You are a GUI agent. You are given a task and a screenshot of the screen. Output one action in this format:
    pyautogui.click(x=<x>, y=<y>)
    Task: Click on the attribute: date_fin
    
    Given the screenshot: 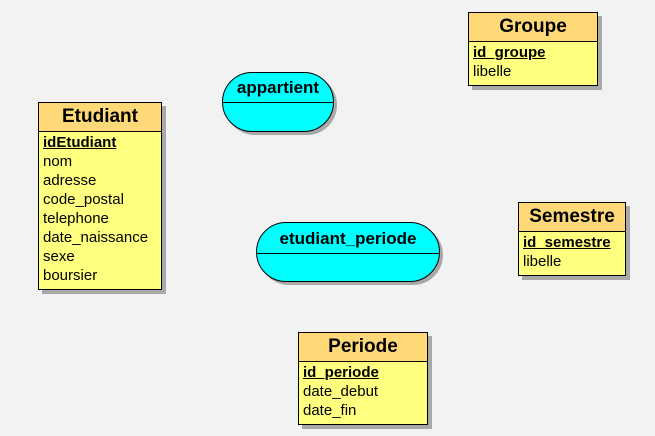 What is the action you would take?
    pyautogui.click(x=330, y=410)
    